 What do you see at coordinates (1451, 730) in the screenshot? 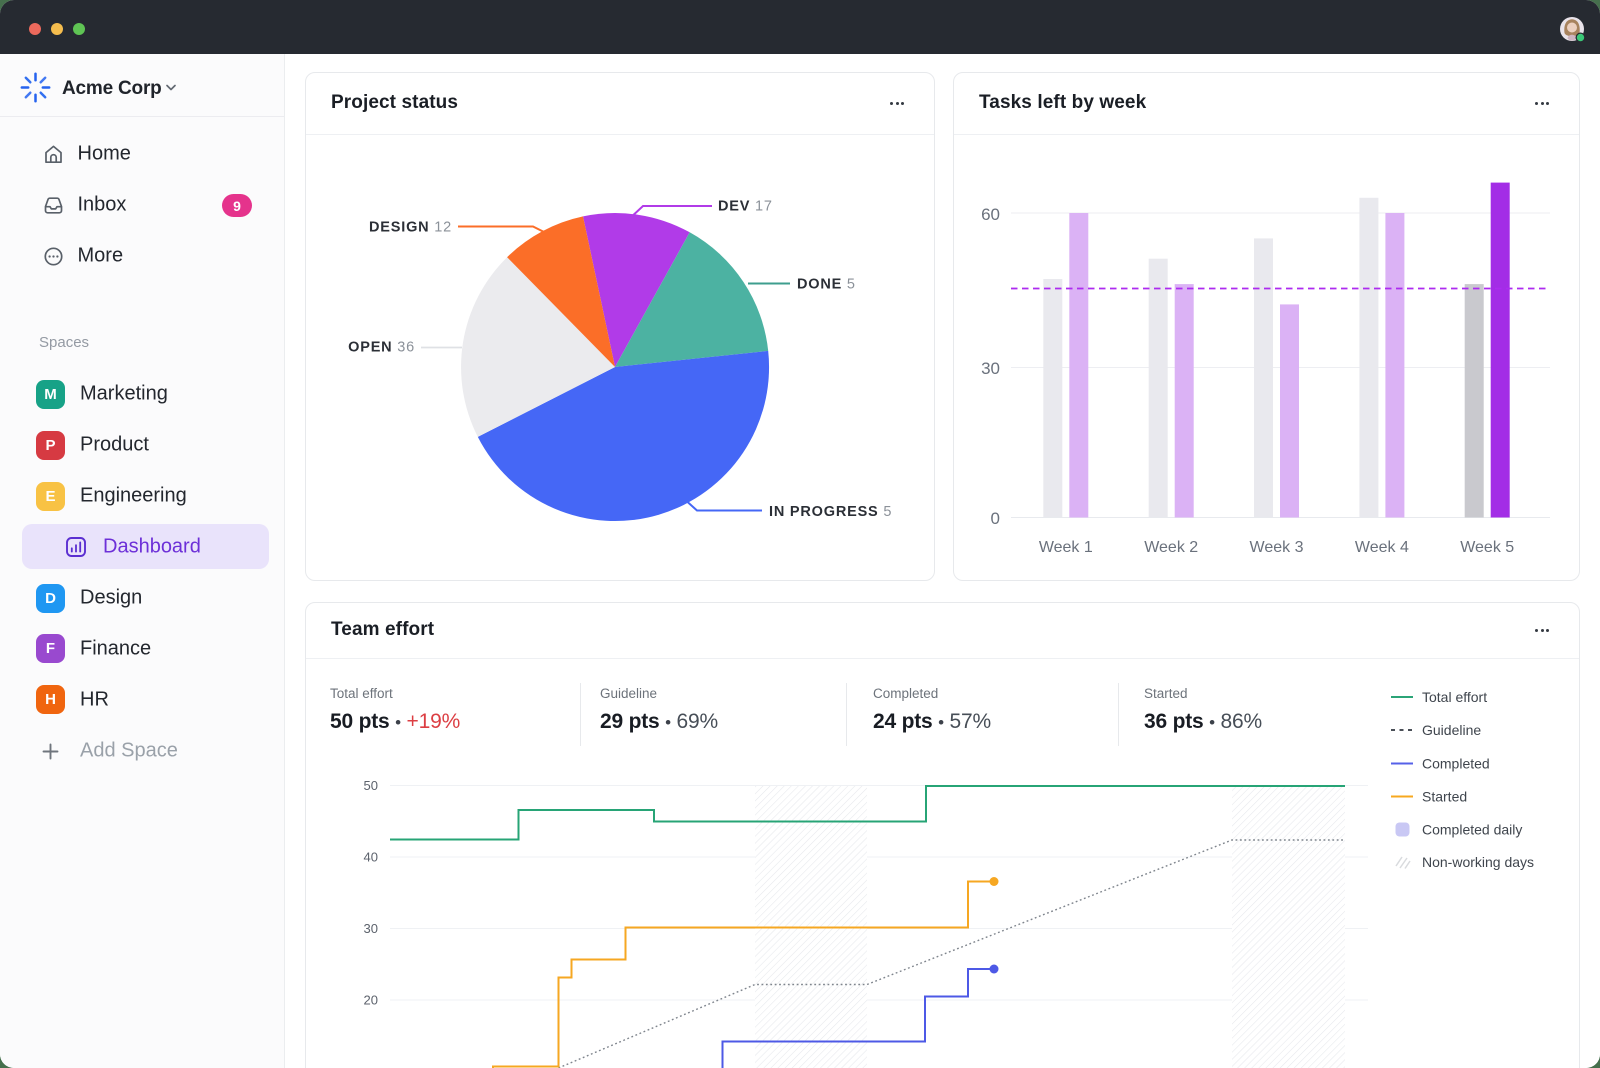
I see `svg-text: Guideline` at bounding box center [1451, 730].